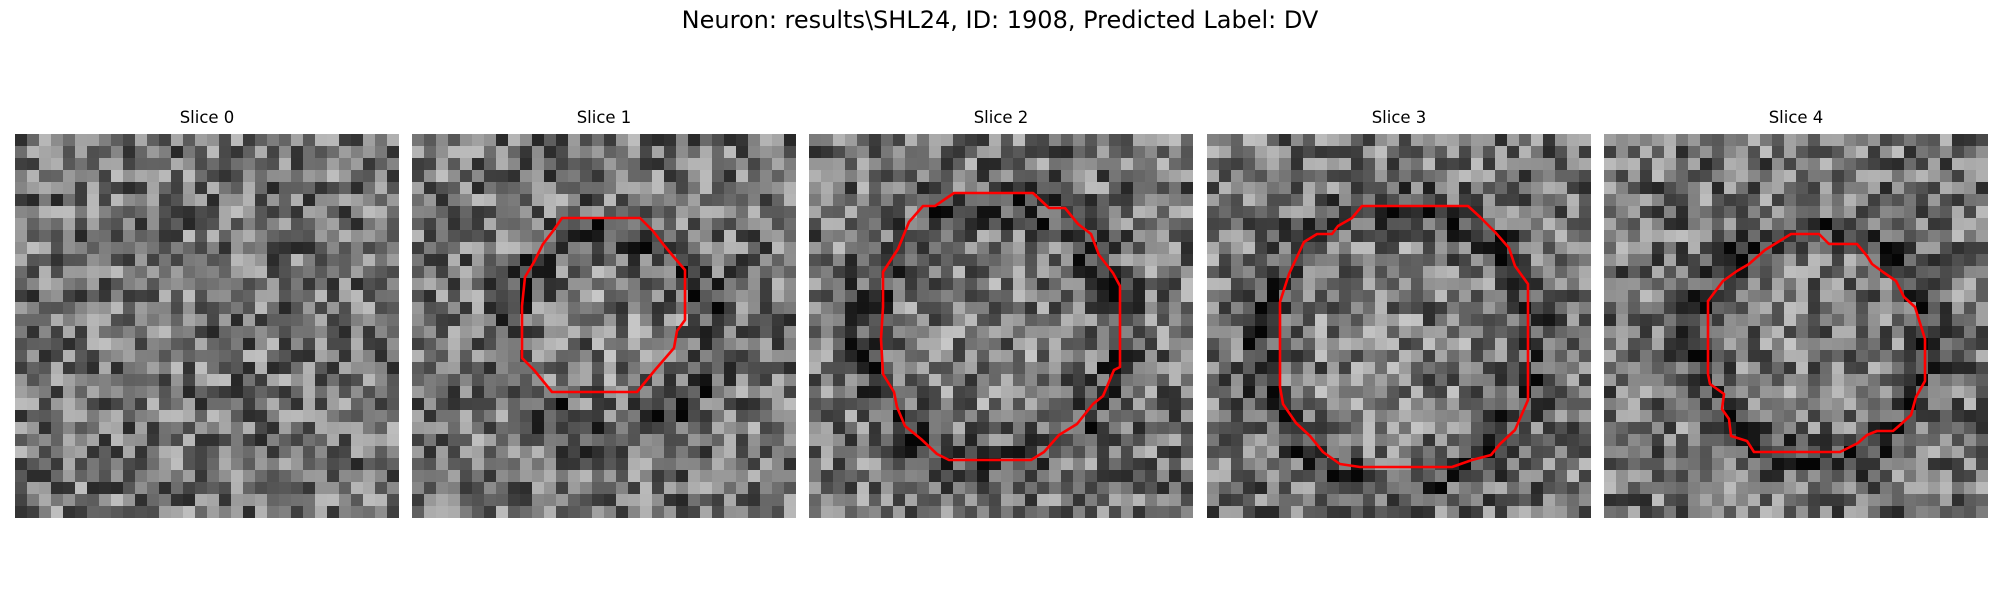  What do you see at coordinates (207, 117) in the screenshot?
I see `slice-title: Slice 0` at bounding box center [207, 117].